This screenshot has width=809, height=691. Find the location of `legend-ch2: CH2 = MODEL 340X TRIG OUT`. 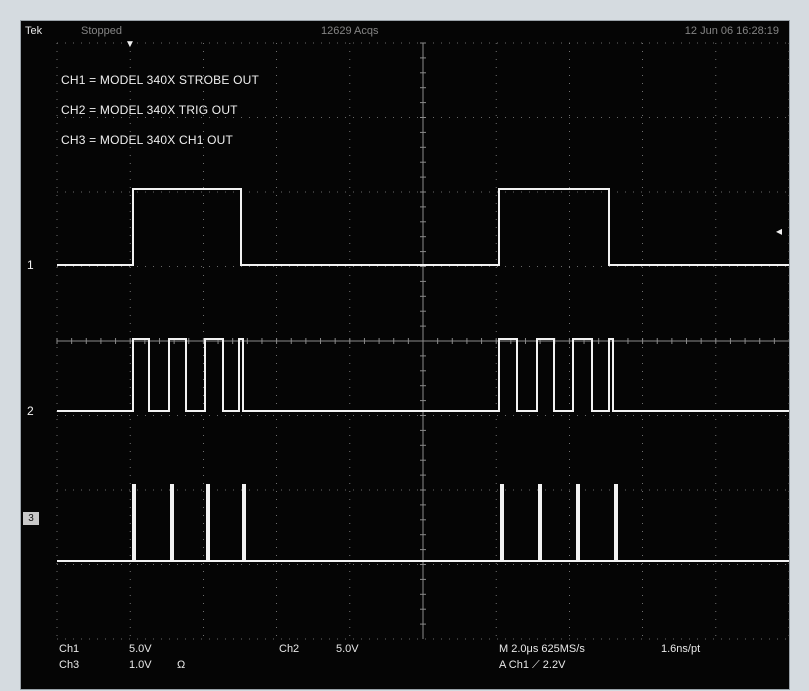

legend-ch2: CH2 = MODEL 340X TRIG OUT is located at coordinates (149, 110).